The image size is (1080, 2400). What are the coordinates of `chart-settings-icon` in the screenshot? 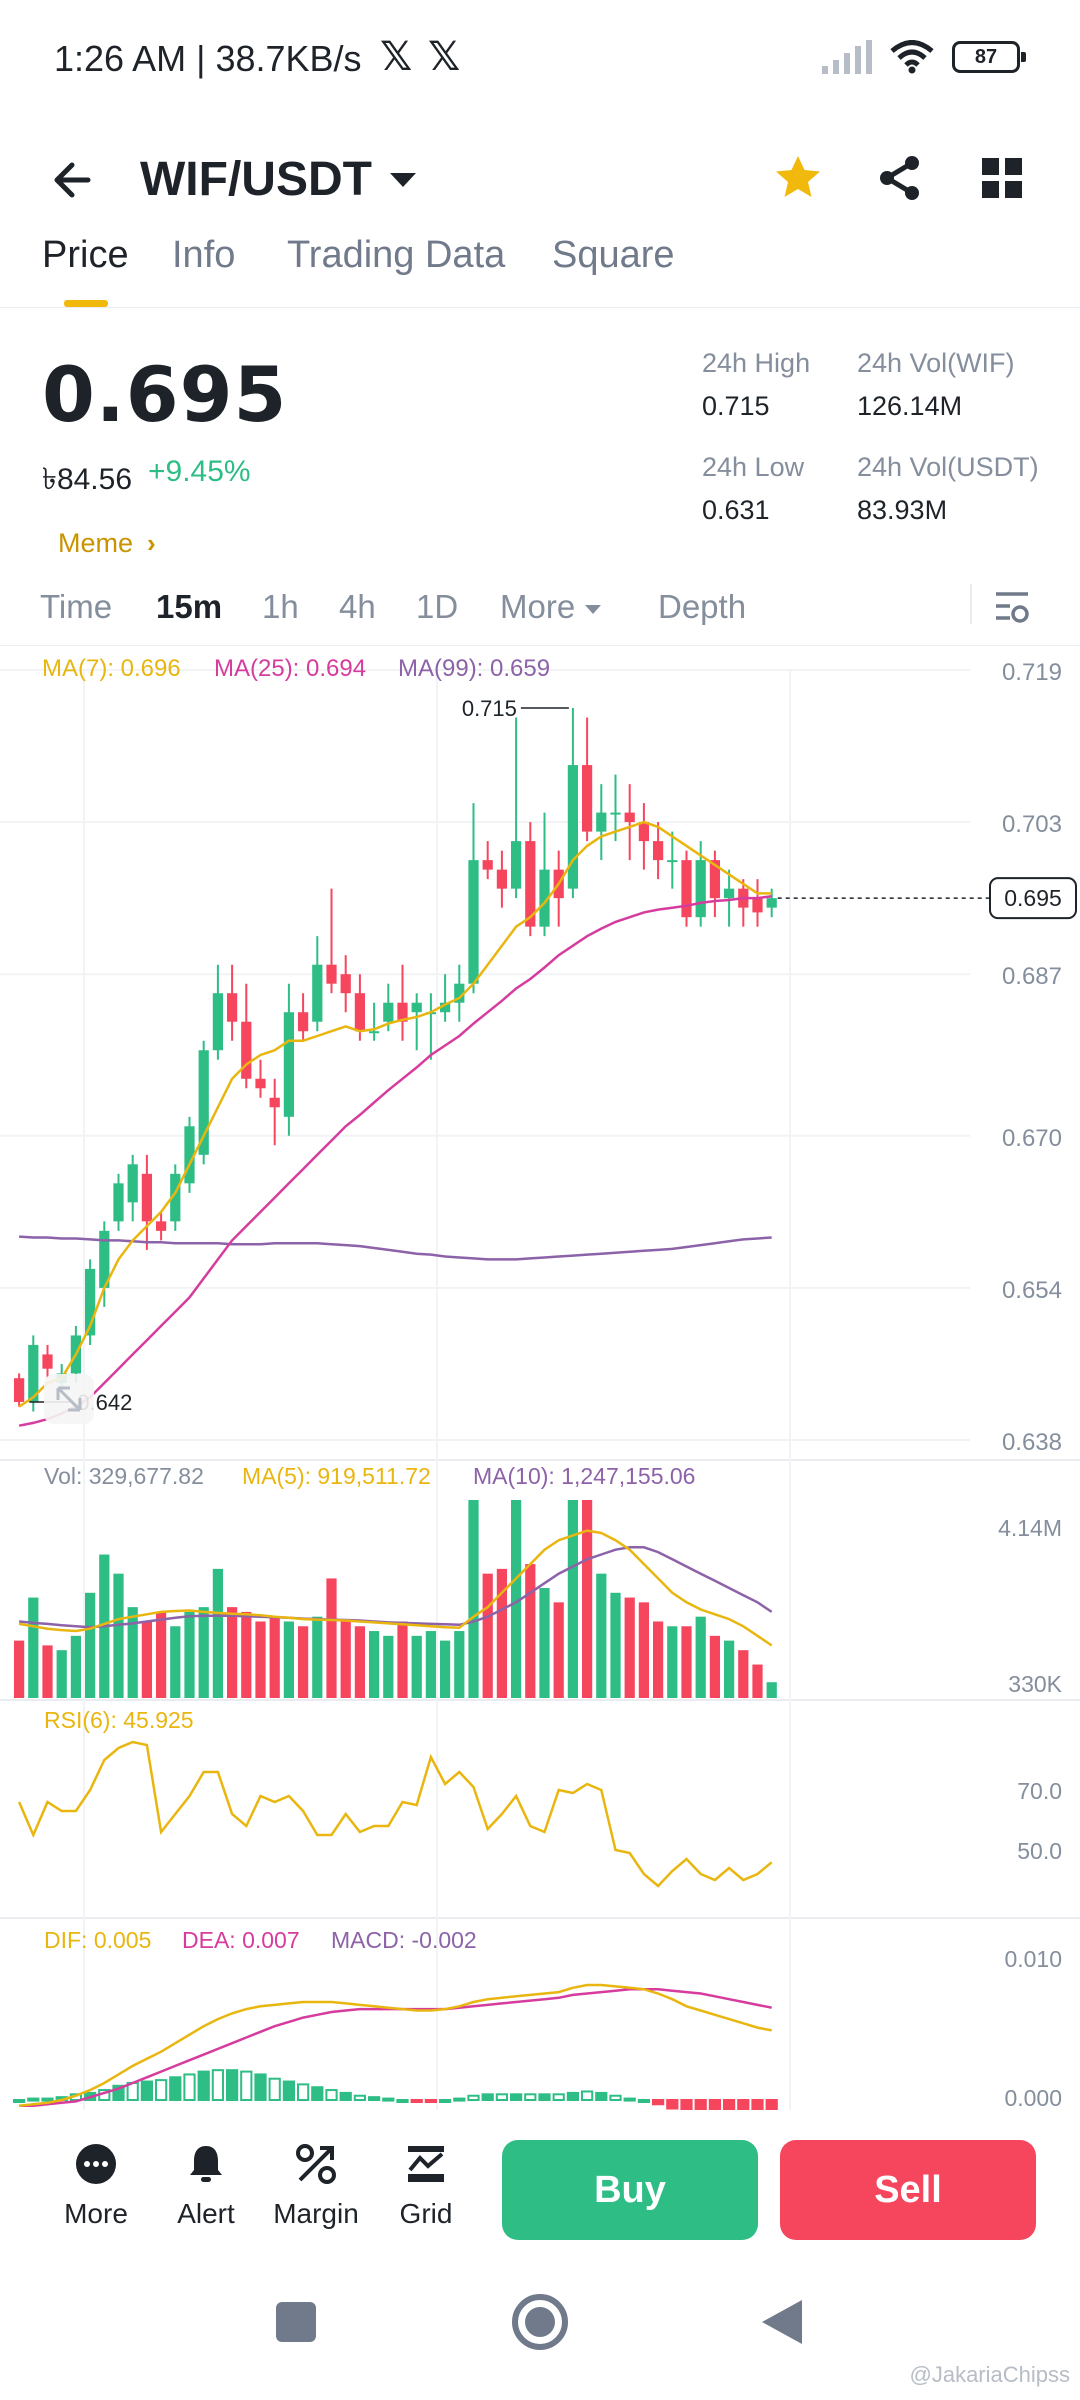 It's located at (1012, 606).